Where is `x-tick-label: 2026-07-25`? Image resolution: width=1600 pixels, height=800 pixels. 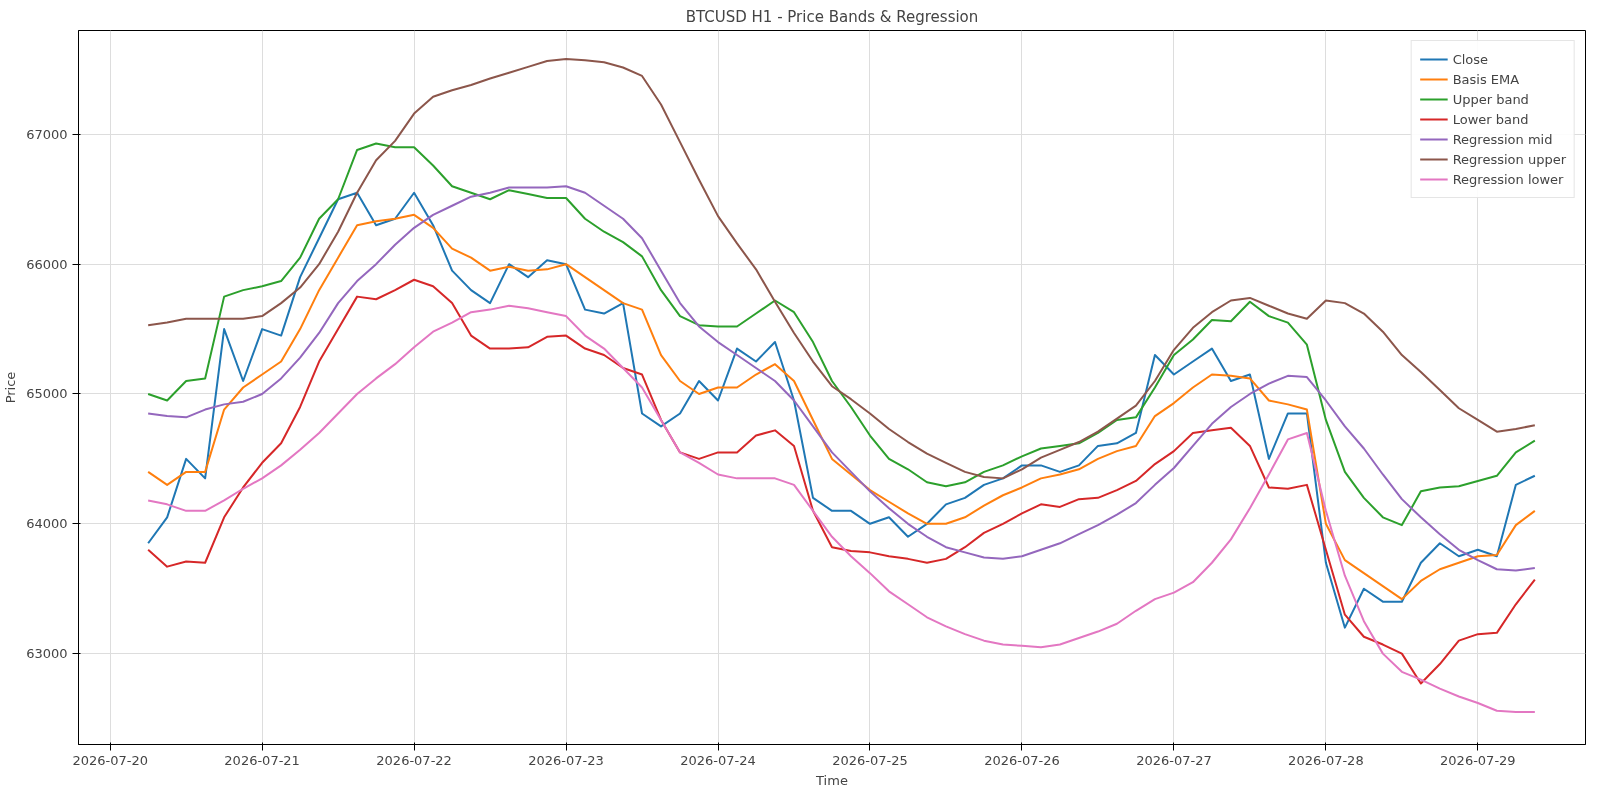
x-tick-label: 2026-07-25 is located at coordinates (870, 760).